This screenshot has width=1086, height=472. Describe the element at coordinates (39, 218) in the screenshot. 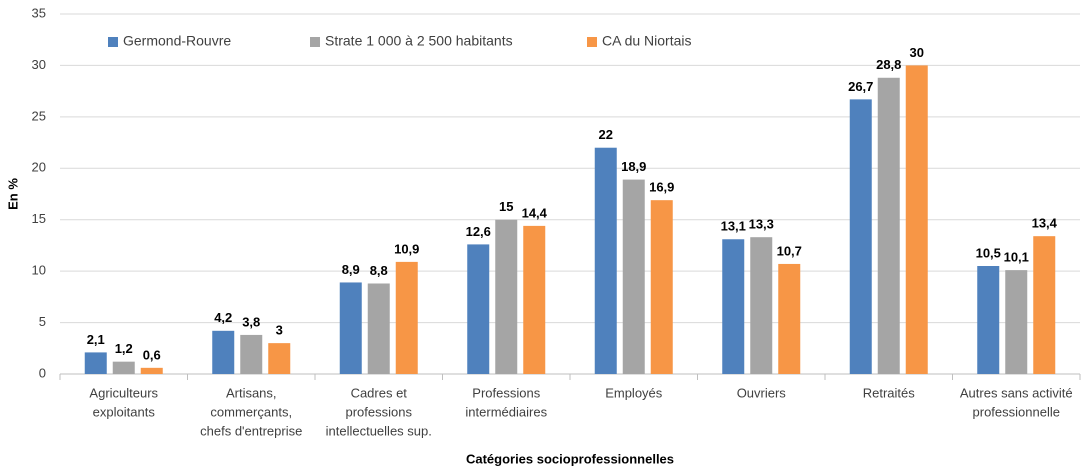

I see `y-tick-label: 15` at that location.